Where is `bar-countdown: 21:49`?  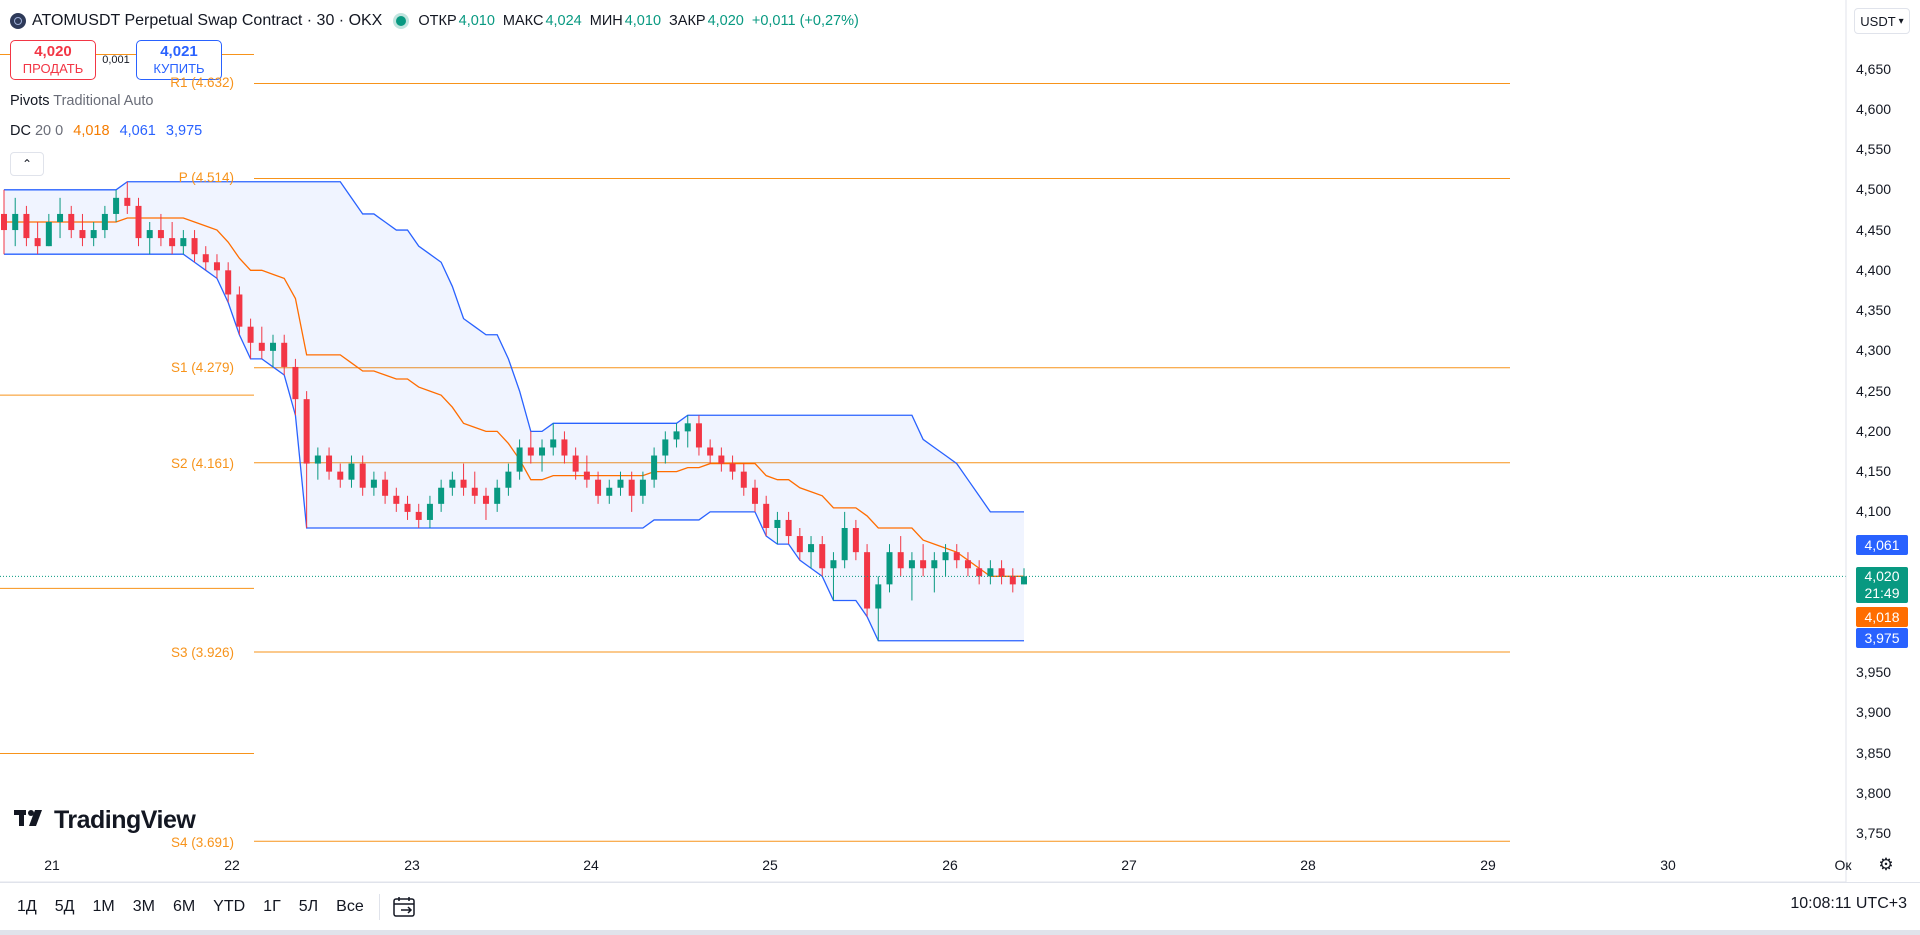
bar-countdown: 21:49 is located at coordinates (1882, 593).